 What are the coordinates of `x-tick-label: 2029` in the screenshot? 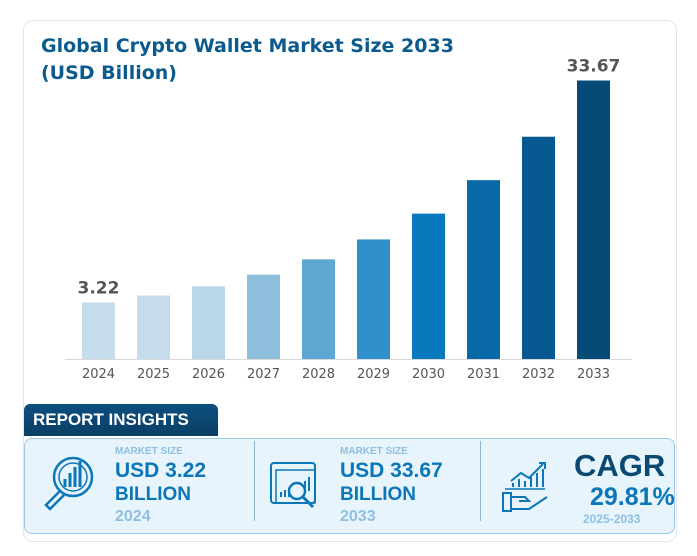 It's located at (373, 374).